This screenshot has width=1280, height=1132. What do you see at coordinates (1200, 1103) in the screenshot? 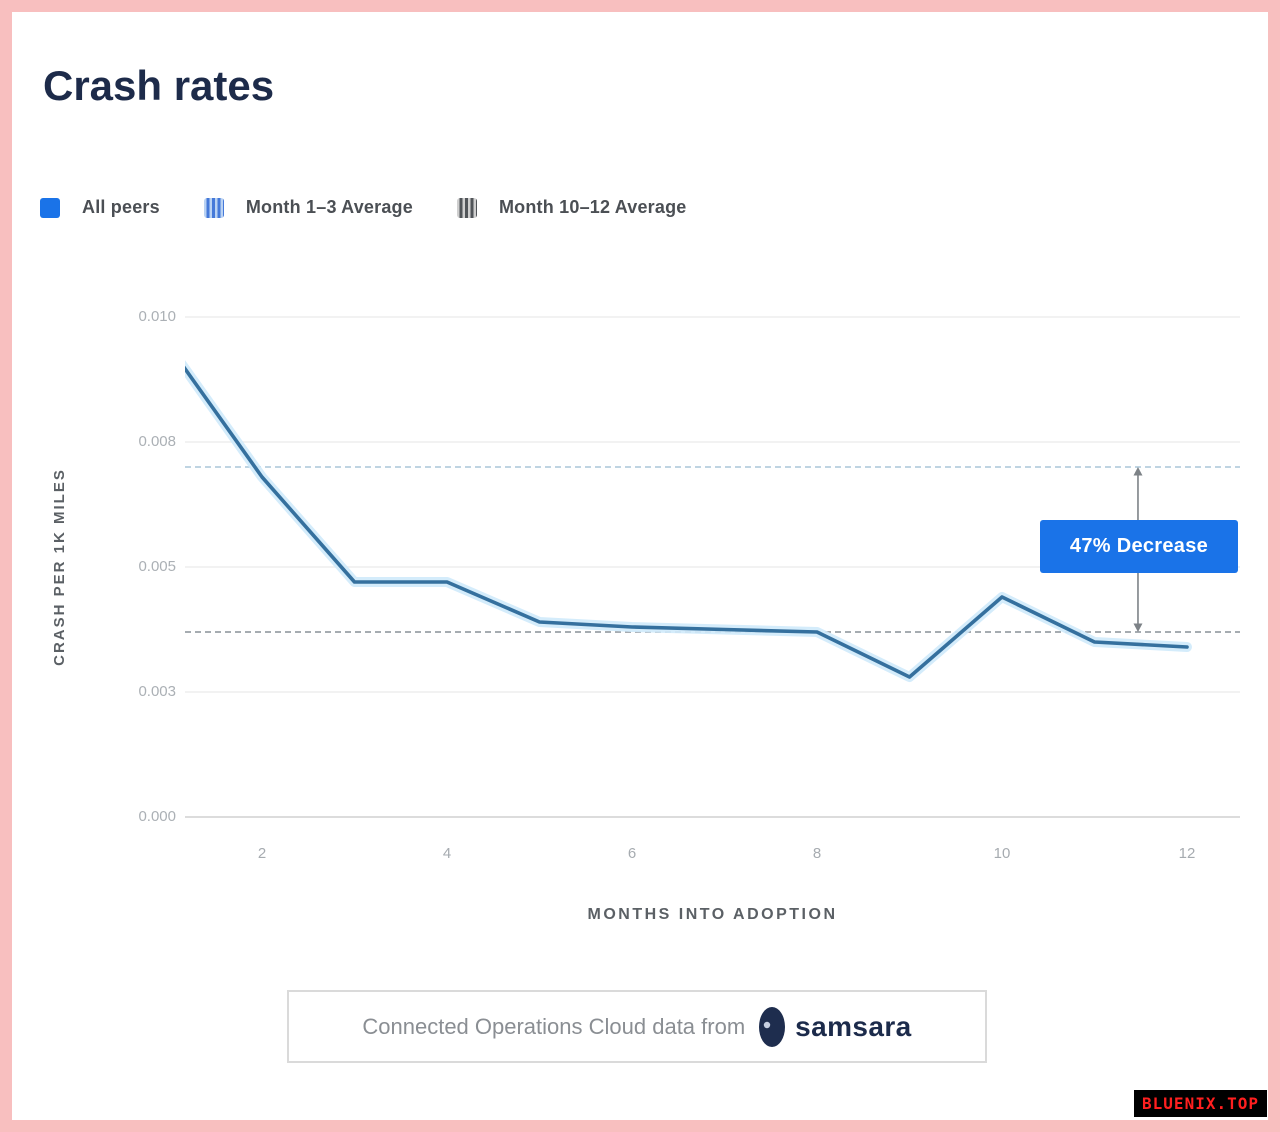
I see `watermark: BLUENIX.TOP` at bounding box center [1200, 1103].